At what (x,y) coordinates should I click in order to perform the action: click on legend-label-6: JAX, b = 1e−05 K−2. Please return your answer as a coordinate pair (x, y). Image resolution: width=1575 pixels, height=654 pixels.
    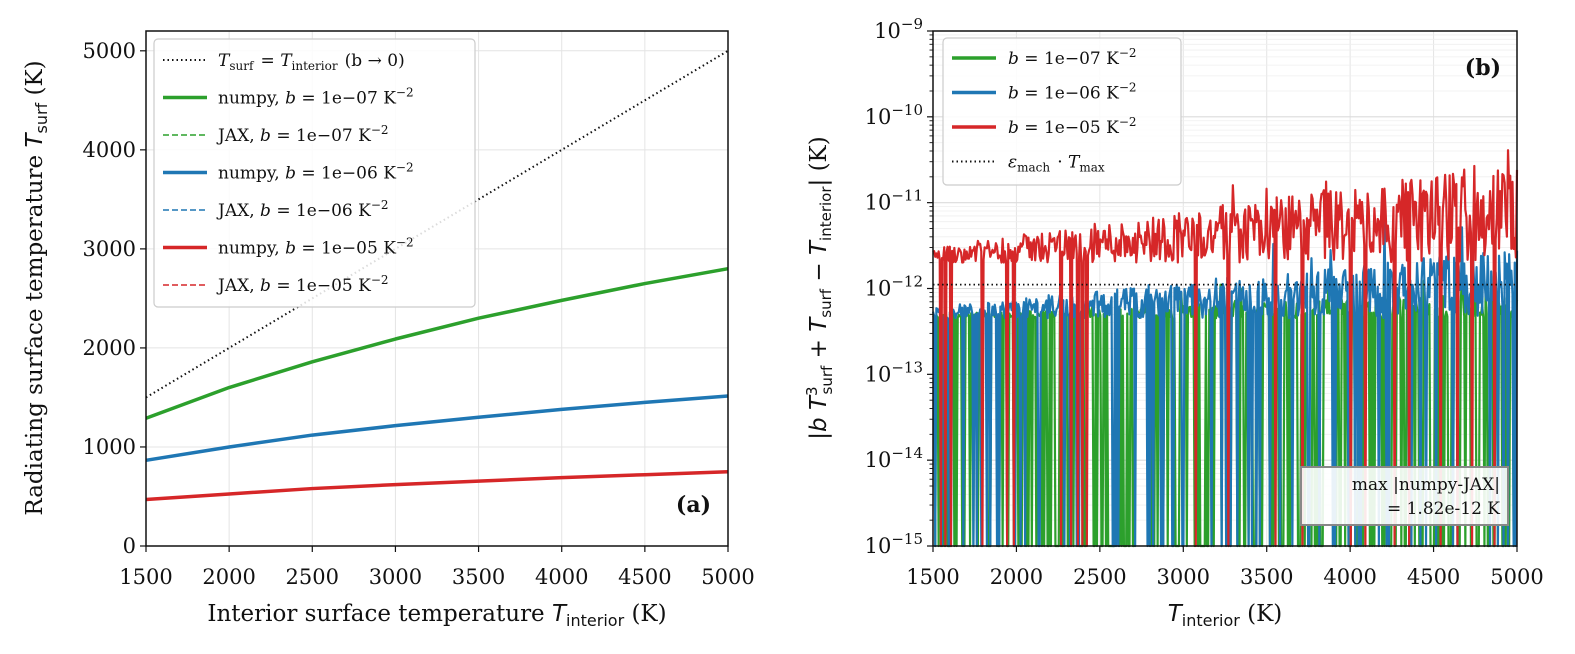
    Looking at the image, I should click on (303, 284).